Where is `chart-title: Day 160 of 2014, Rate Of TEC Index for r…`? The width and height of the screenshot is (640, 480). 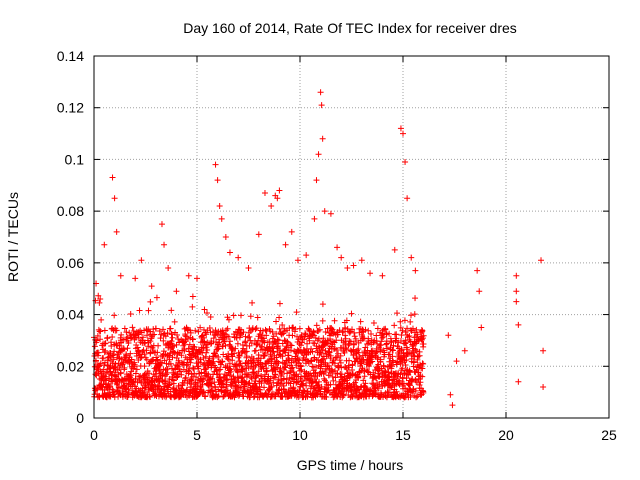
chart-title: Day 160 of 2014, Rate Of TEC Index for r… is located at coordinates (350, 28).